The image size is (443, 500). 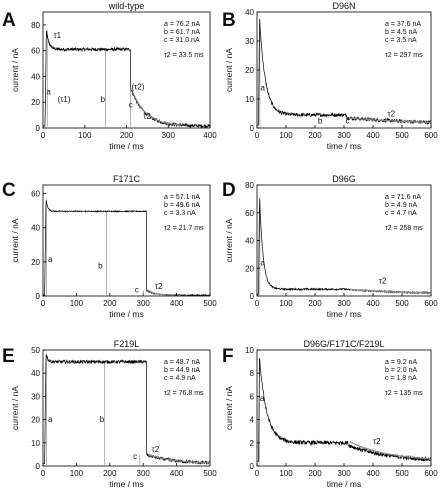 I want to click on panel-c-x-tick-label: 200, so click(x=110, y=303).